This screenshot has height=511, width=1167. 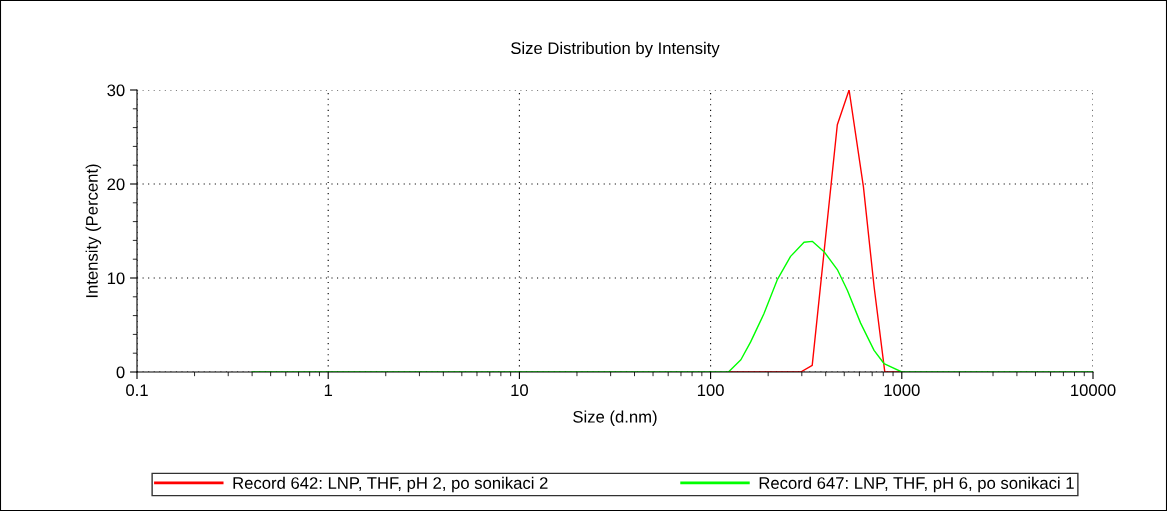 I want to click on chart-title: Size Distribution by Intensity, so click(x=615, y=49).